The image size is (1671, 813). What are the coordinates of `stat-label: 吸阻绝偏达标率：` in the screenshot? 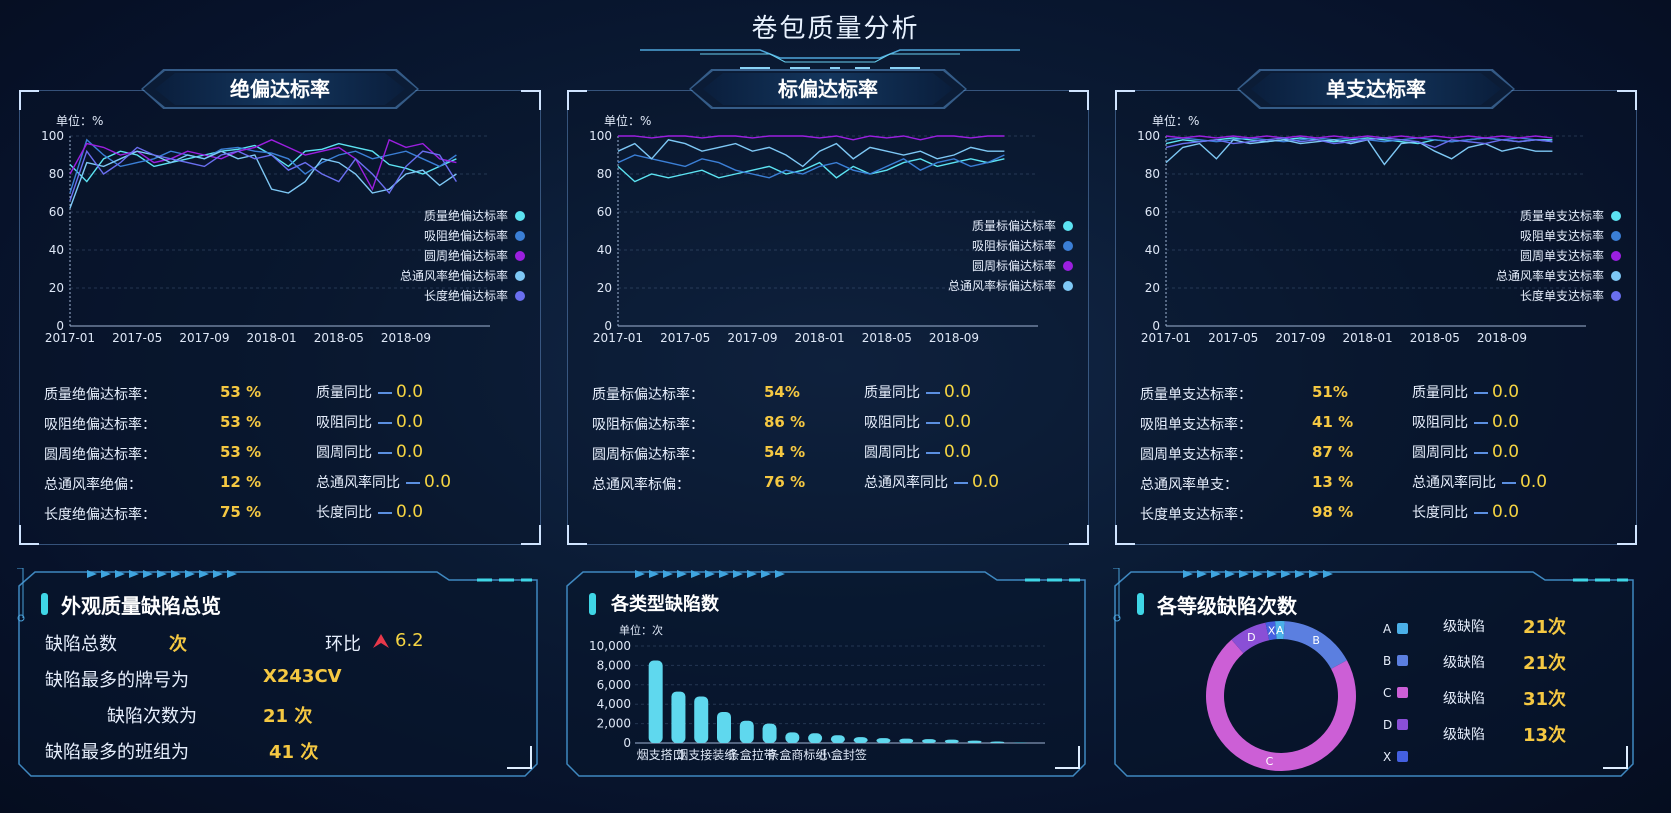 It's located at (100, 425).